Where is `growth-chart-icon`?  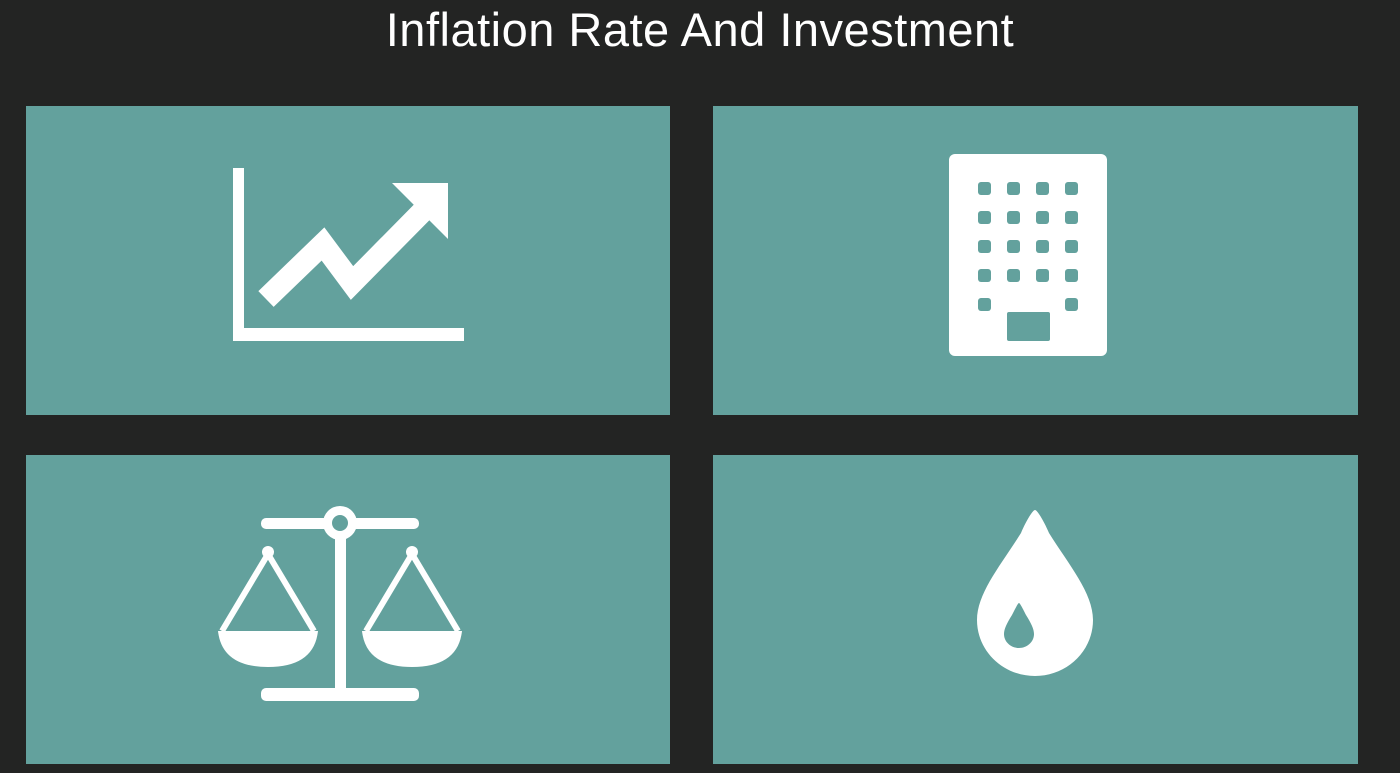 growth-chart-icon is located at coordinates (348, 254).